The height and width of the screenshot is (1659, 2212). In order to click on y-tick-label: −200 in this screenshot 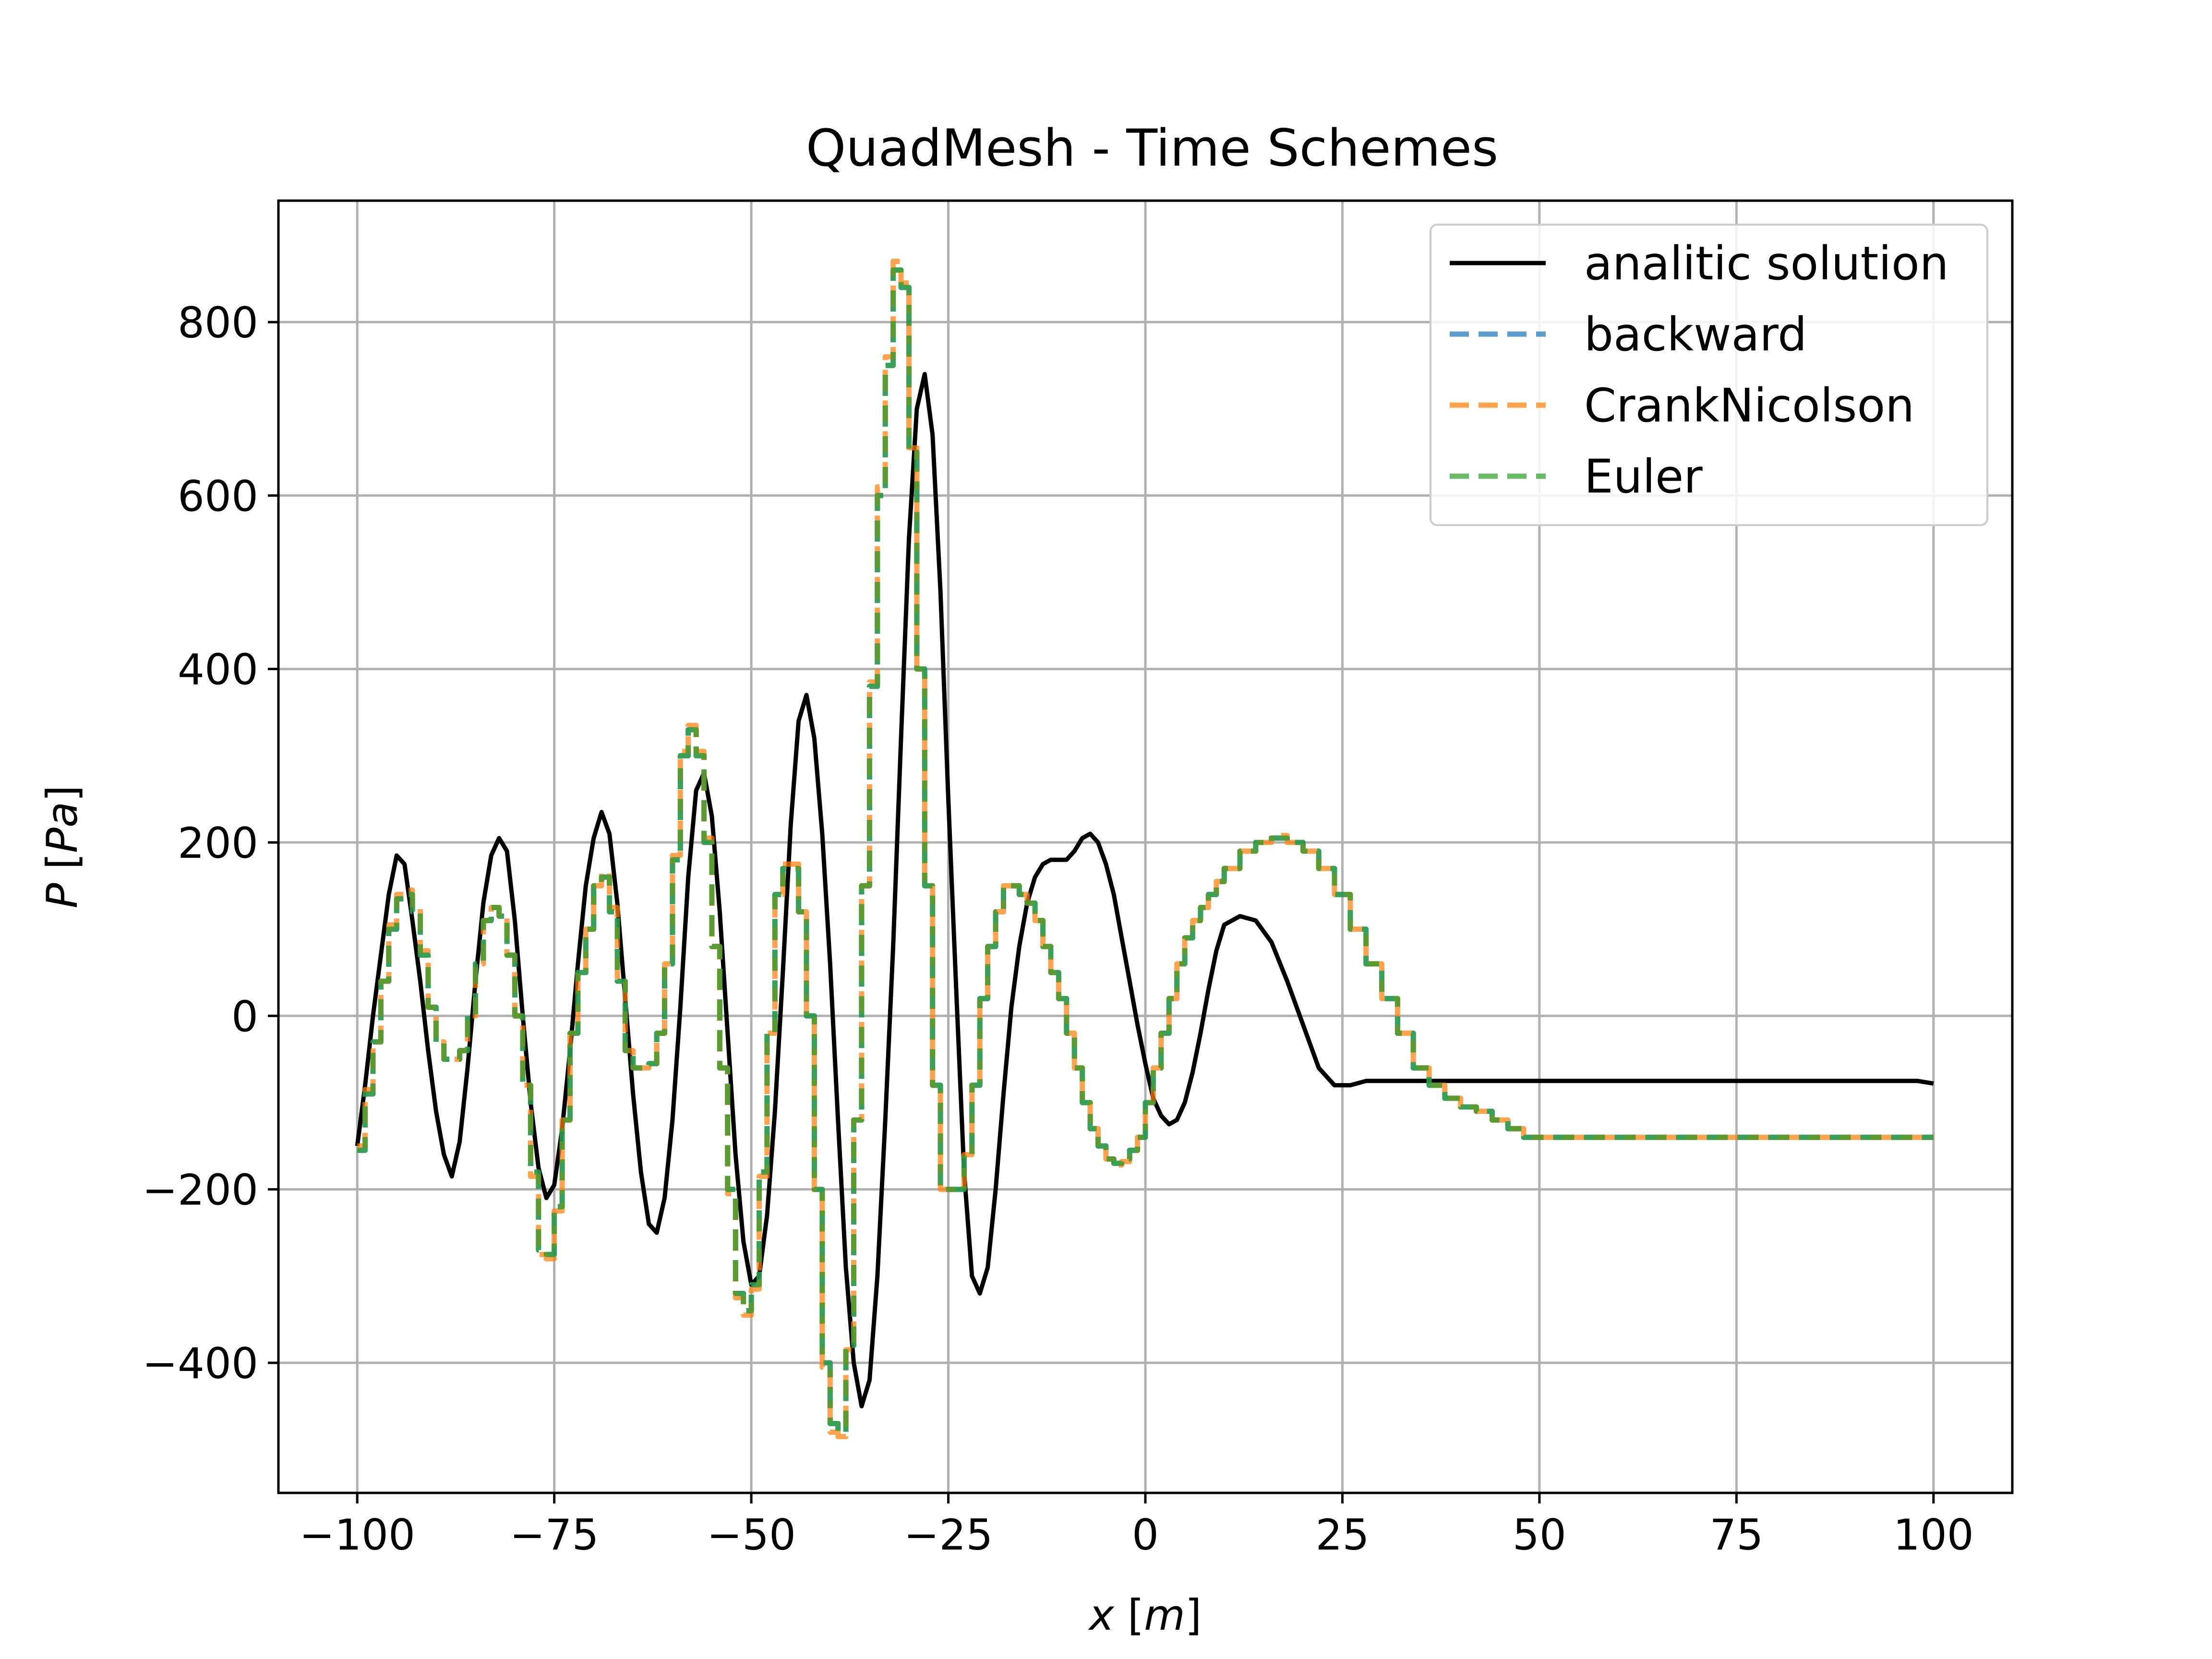, I will do `click(200, 1190)`.